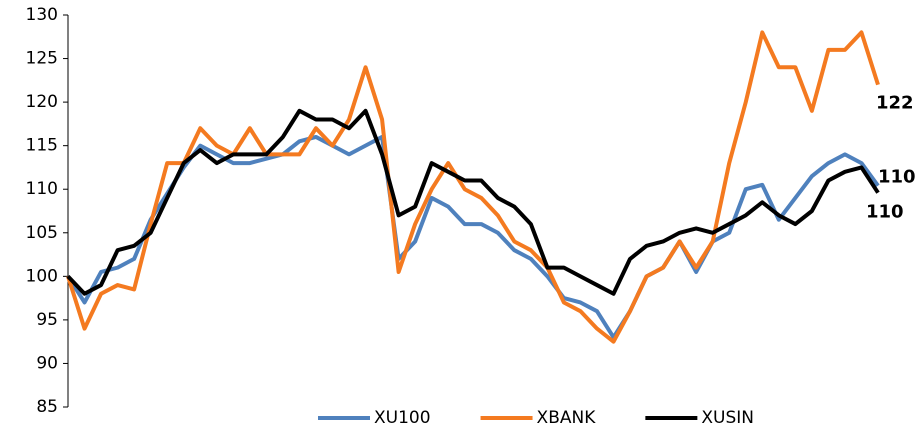  I want to click on y-tick-label: 85, so click(47, 407).